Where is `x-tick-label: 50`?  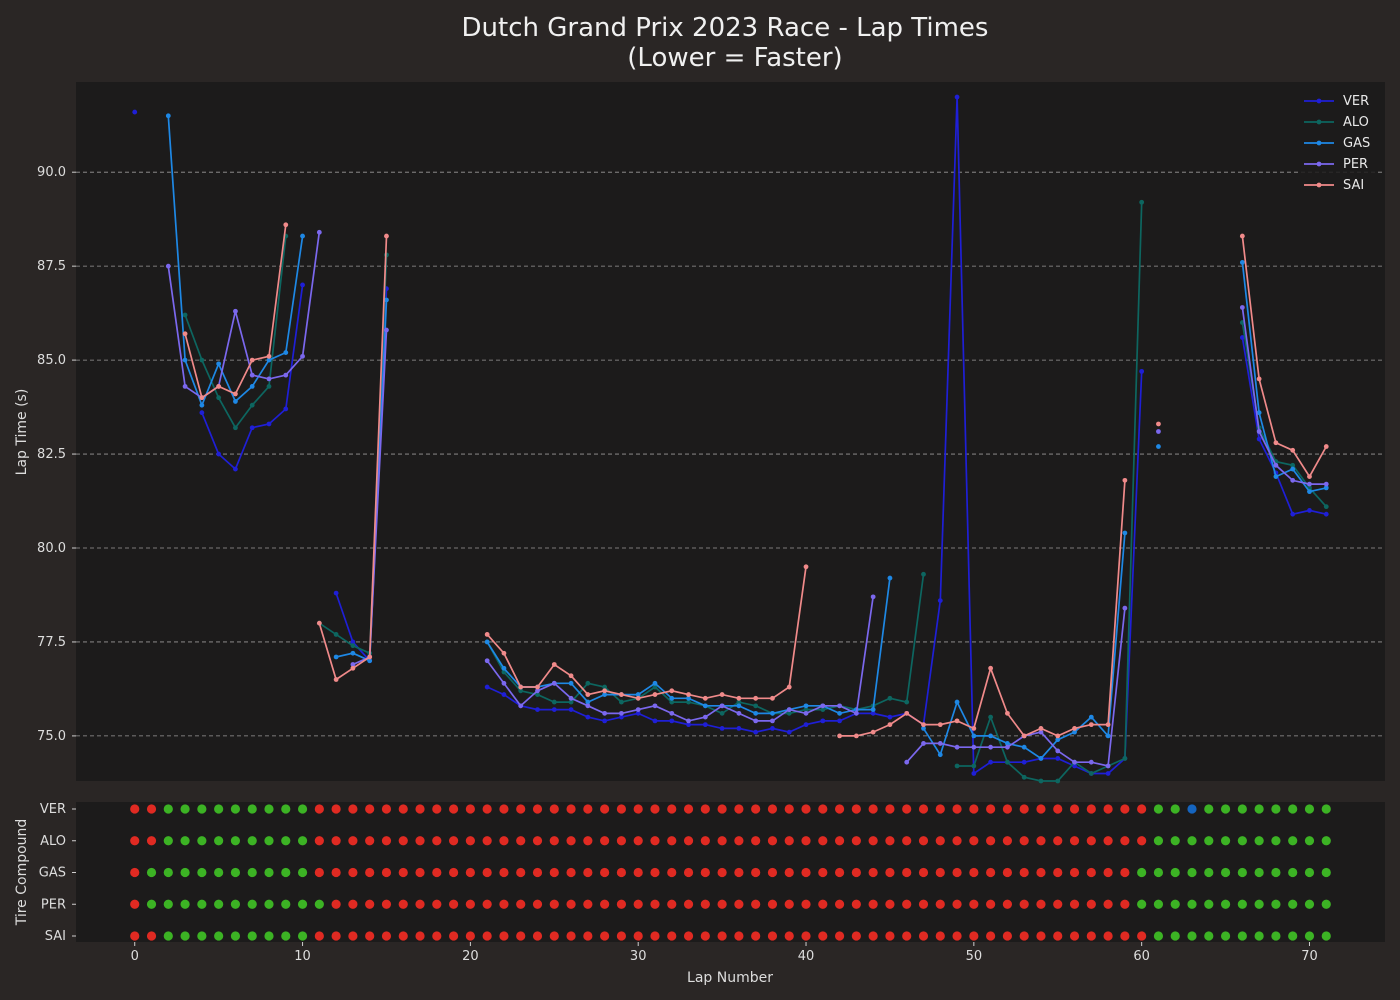 x-tick-label: 50 is located at coordinates (974, 956).